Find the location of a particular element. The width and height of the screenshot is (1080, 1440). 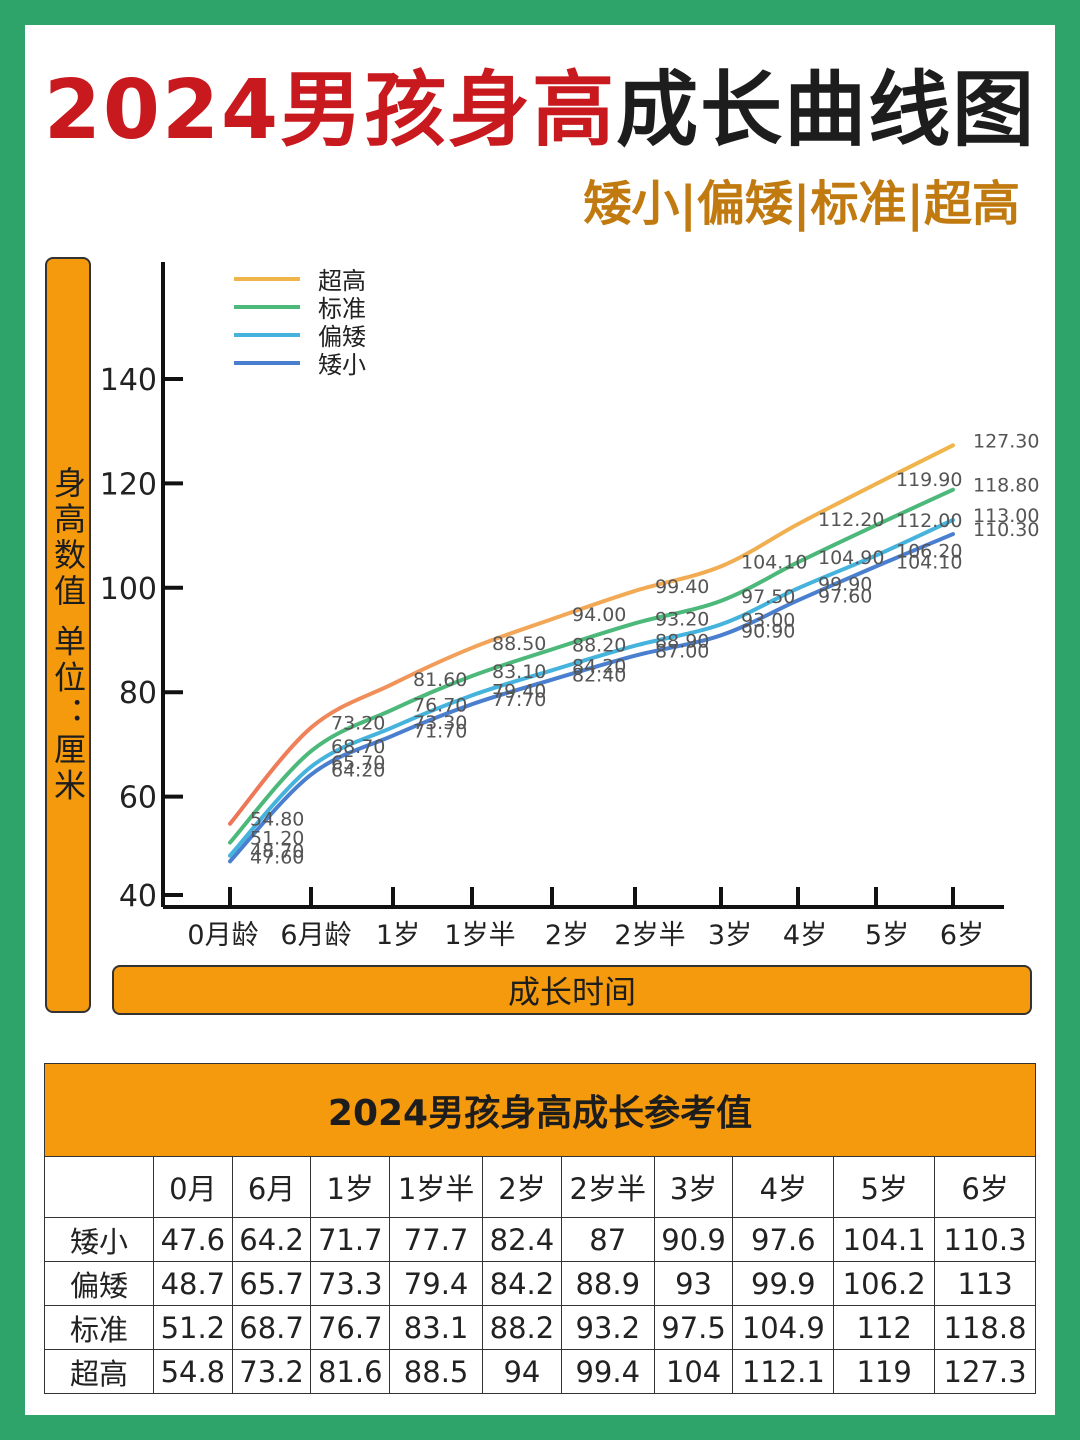

table-cell: 119 is located at coordinates (884, 1371).